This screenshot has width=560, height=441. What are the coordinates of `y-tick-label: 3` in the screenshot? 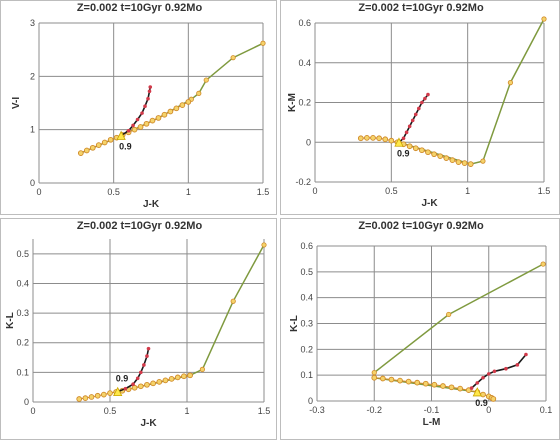 It's located at (32, 23).